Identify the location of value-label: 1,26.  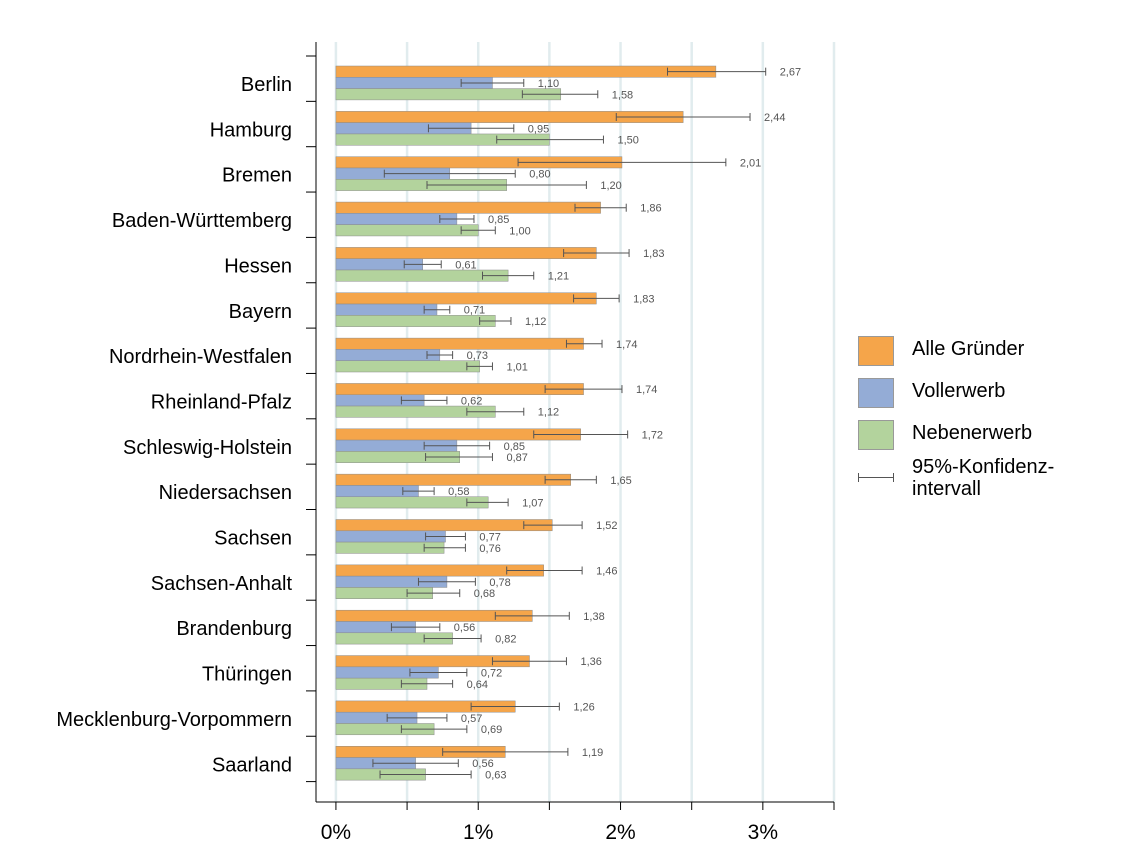
(583, 708).